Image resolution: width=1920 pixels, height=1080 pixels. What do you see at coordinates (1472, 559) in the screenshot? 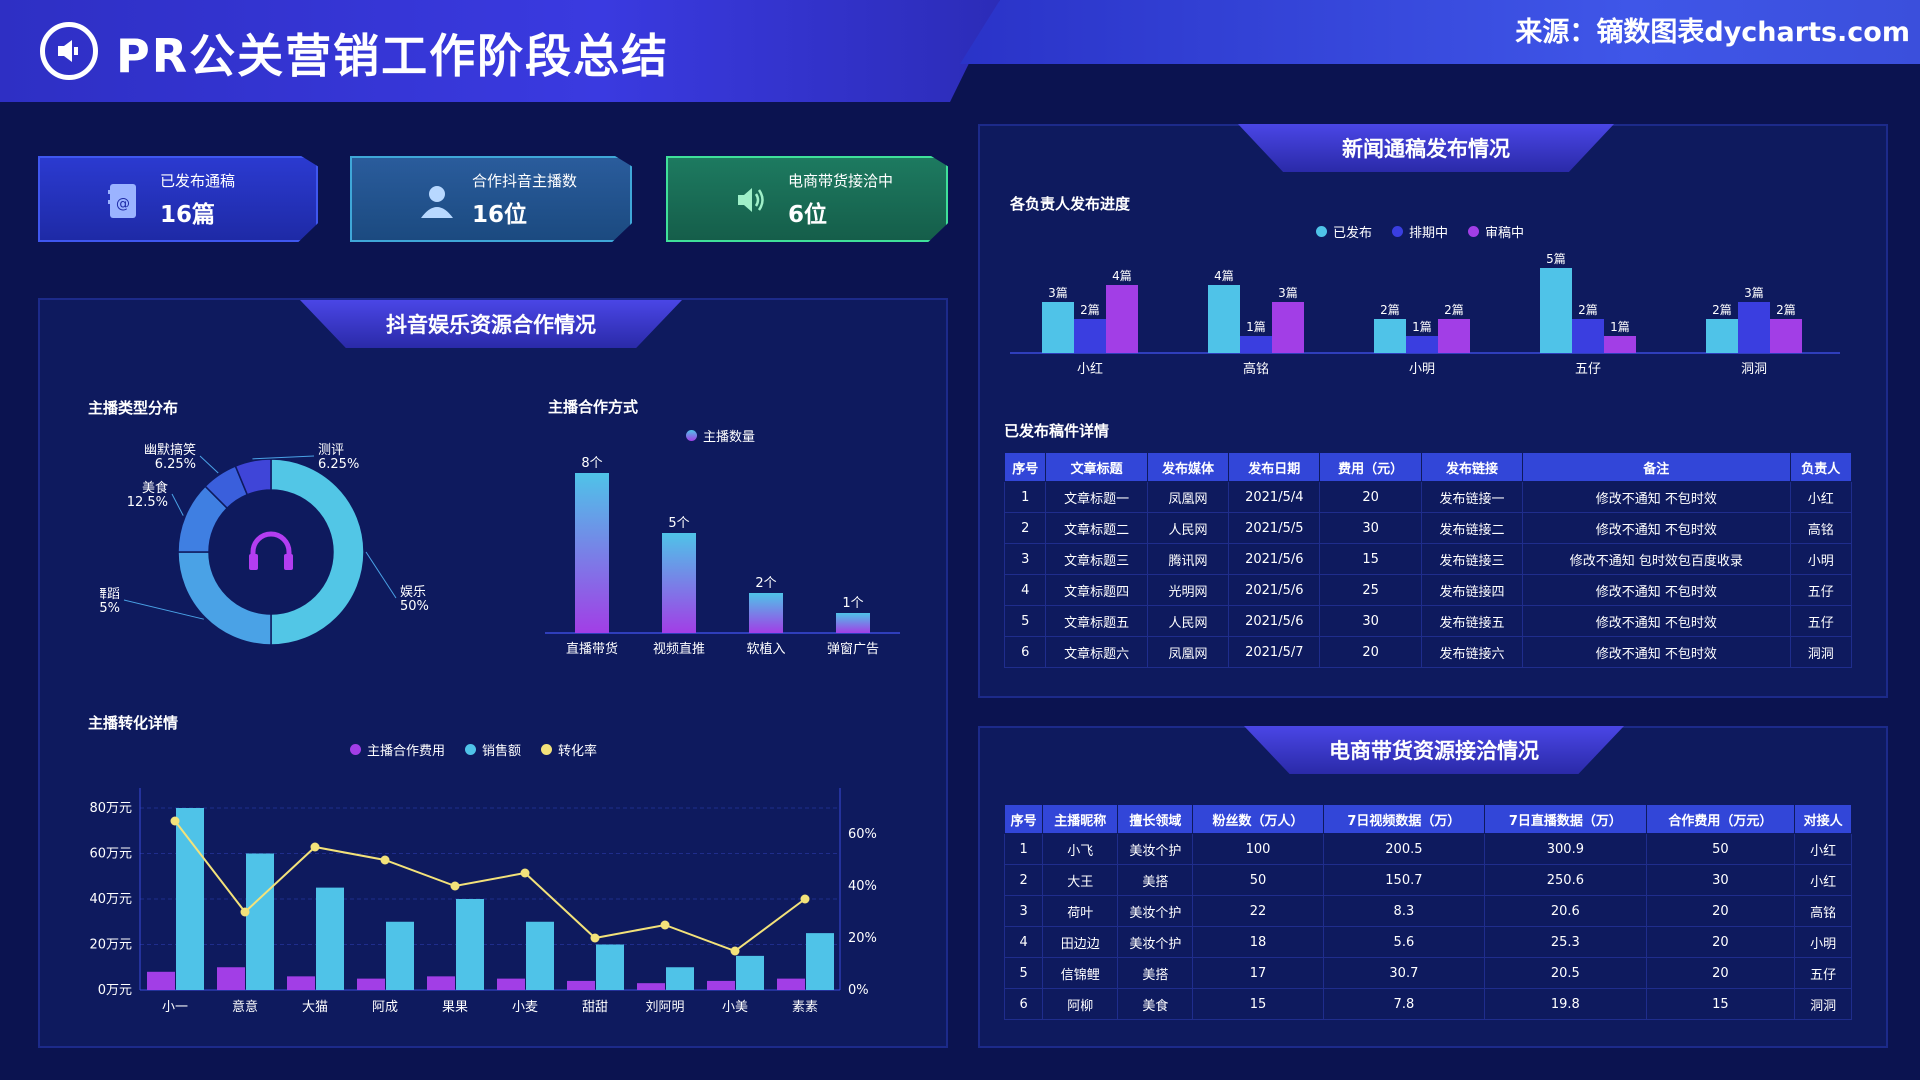
I see `news-cell: 发布链接三` at bounding box center [1472, 559].